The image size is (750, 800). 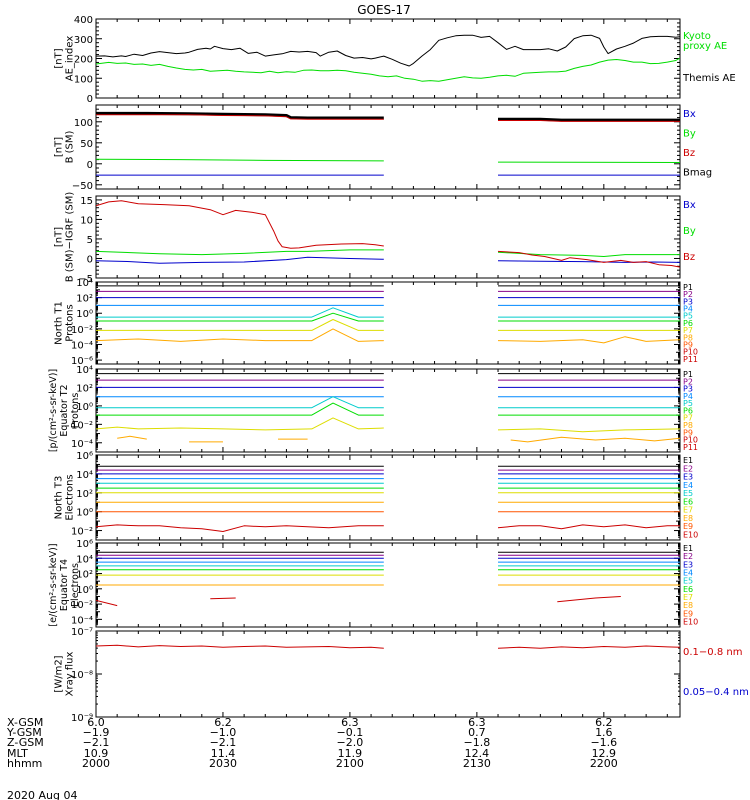 I want to click on y-tick-label: 50, so click(x=86, y=144).